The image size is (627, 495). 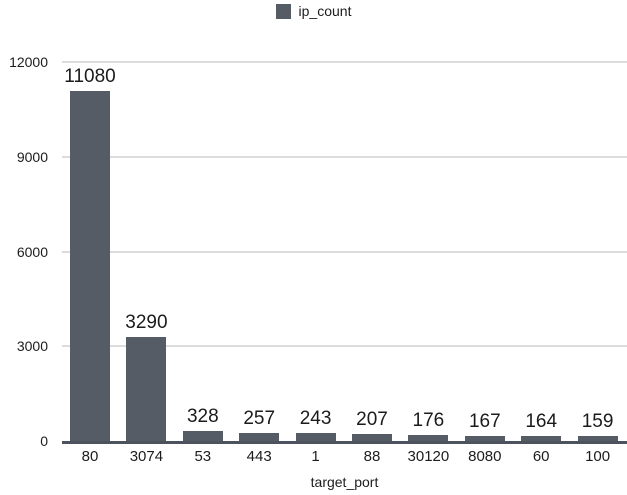 I want to click on bar: 176, so click(x=428, y=426).